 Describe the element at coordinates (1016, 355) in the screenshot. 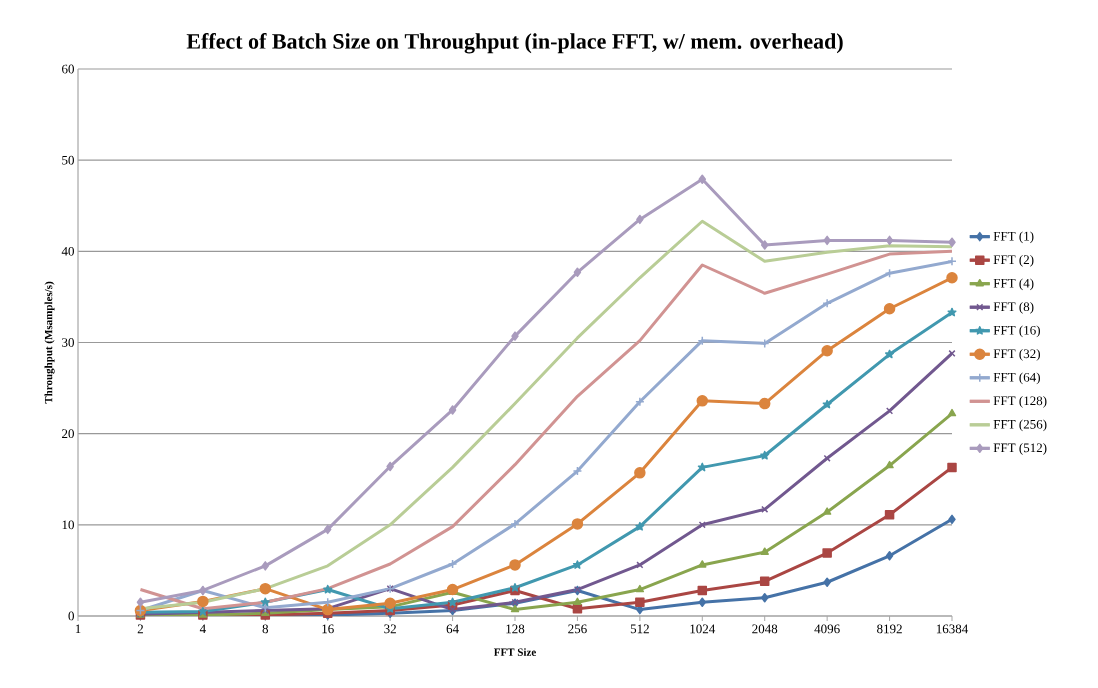

I see `legend-label: FFT (32)` at that location.